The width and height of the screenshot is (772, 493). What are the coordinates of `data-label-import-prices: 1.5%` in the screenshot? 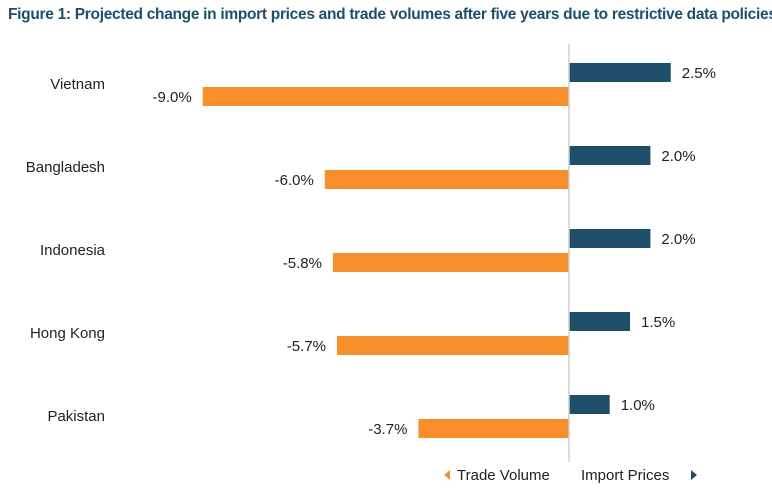 It's located at (658, 322).